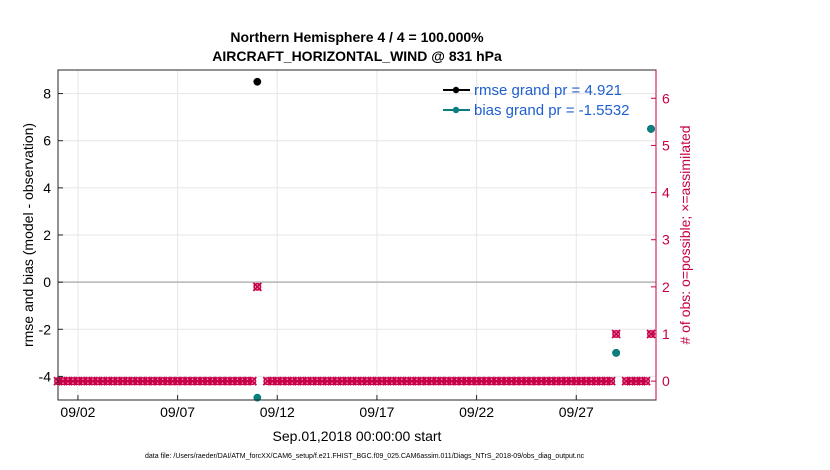 Image resolution: width=830 pixels, height=470 pixels. I want to click on y-tick-label-left: 4, so click(47, 188).